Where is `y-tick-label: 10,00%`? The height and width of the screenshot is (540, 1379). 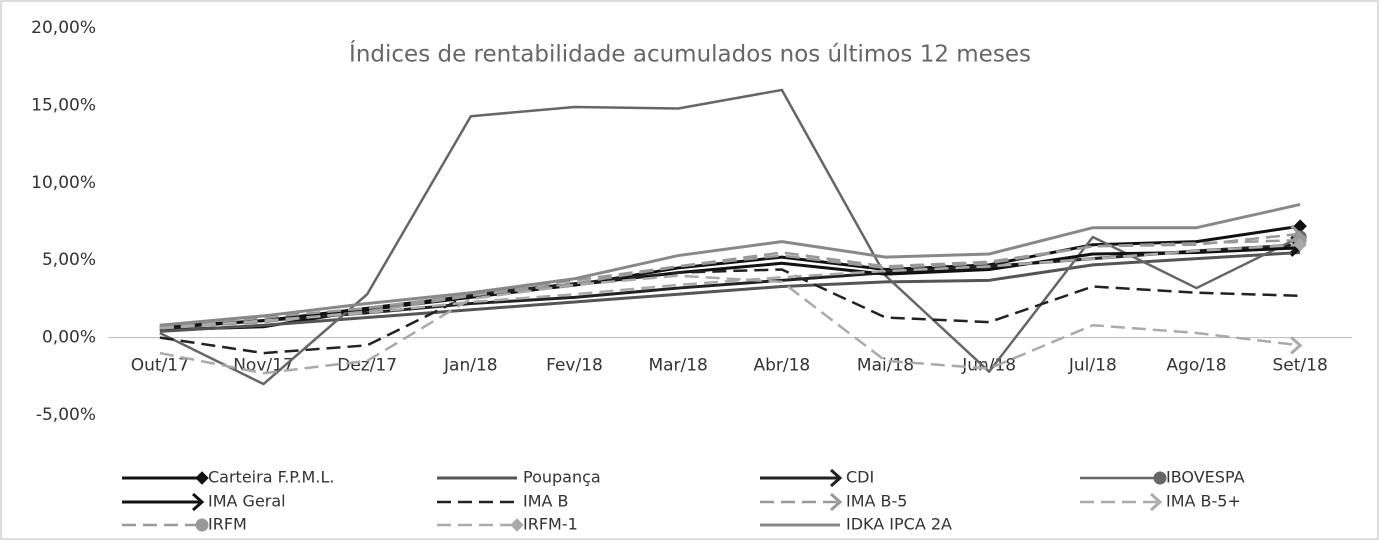
y-tick-label: 10,00% is located at coordinates (63, 183).